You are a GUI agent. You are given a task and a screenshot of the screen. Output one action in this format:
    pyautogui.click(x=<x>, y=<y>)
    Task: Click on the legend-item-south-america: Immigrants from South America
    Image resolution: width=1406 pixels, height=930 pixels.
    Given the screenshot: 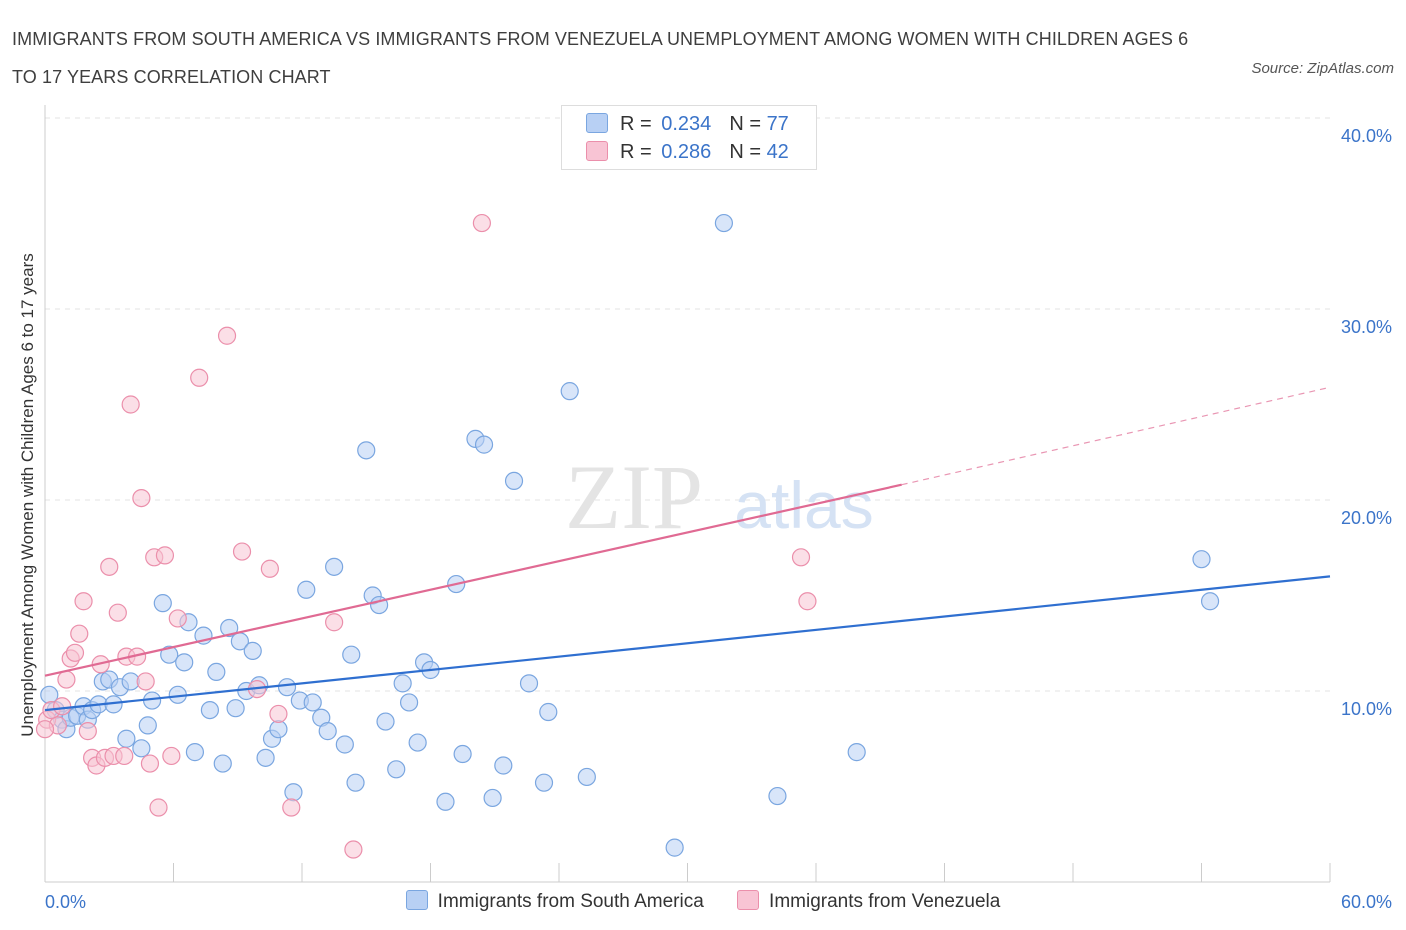 What is the action you would take?
    pyautogui.click(x=554, y=901)
    